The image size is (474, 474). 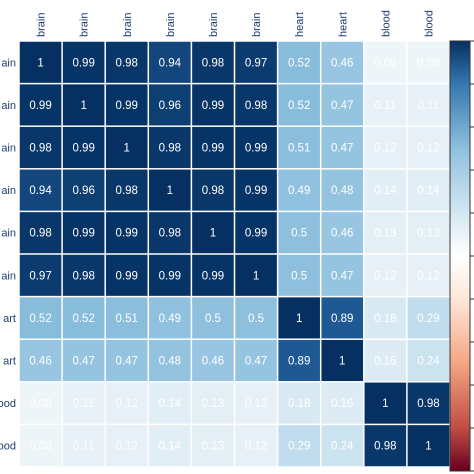 I want to click on cell-value-label: 0.51, so click(x=299, y=149).